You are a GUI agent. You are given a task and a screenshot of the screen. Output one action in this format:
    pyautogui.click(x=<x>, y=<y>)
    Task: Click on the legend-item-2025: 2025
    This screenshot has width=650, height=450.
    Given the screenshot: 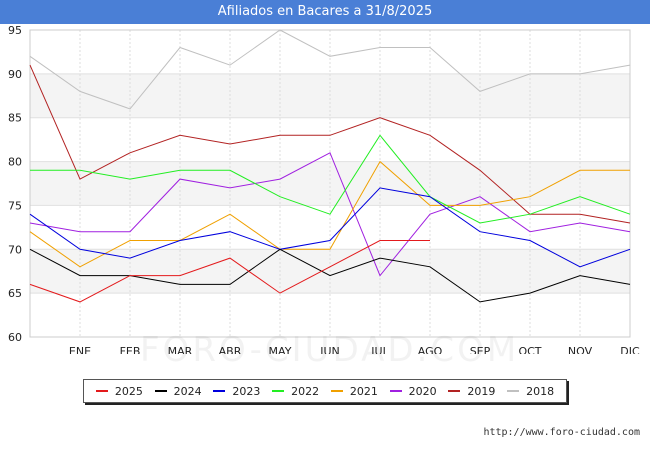 What is the action you would take?
    pyautogui.click(x=119, y=391)
    